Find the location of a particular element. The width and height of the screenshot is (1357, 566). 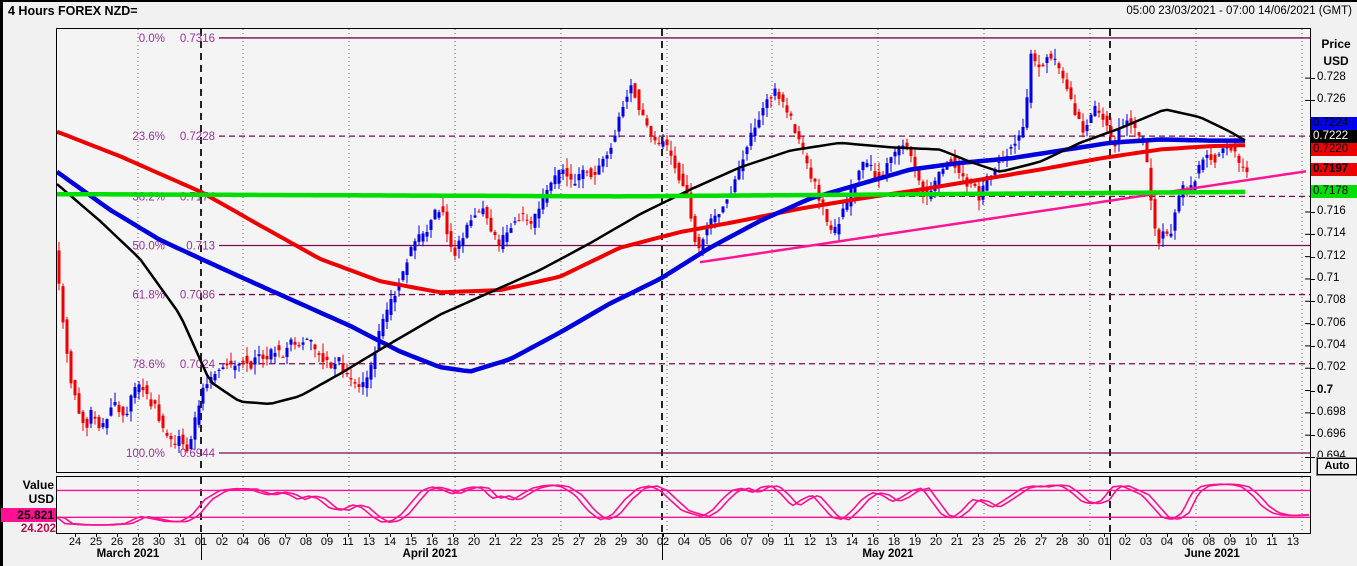

window-frame-left is located at coordinates (1, 283).